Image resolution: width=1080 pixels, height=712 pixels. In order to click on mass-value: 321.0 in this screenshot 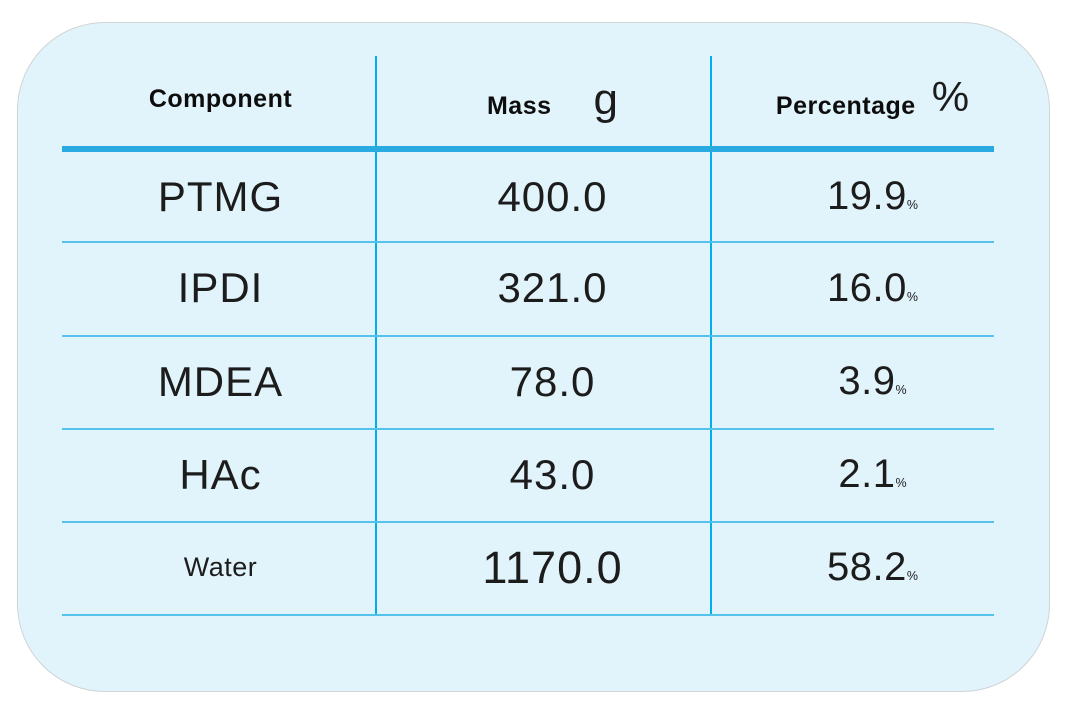, I will do `click(552, 287)`.